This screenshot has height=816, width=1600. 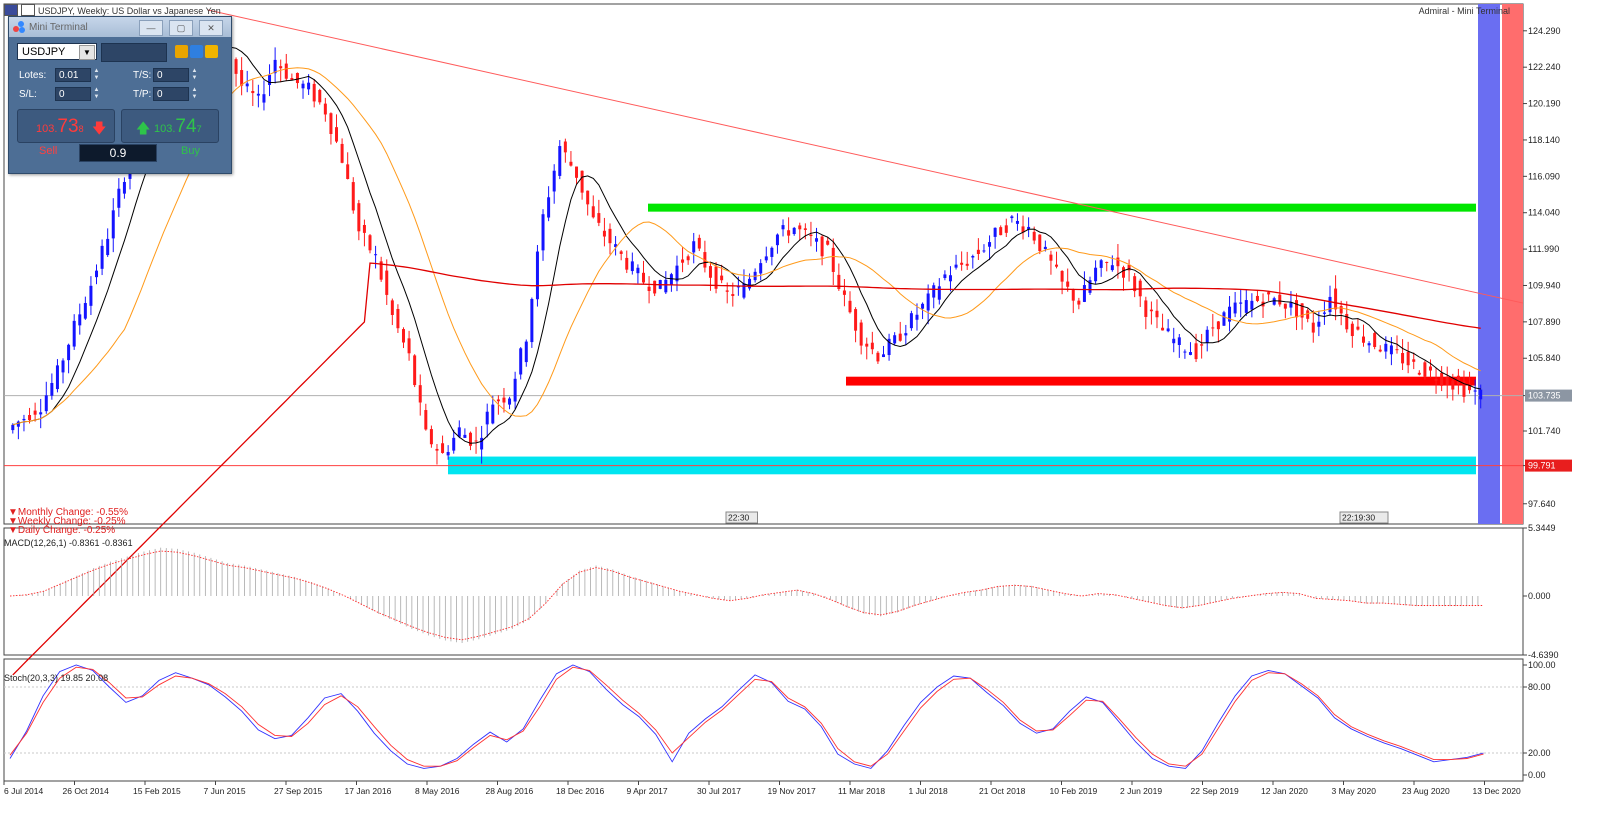 What do you see at coordinates (211, 28) in the screenshot?
I see `close-button: ✕` at bounding box center [211, 28].